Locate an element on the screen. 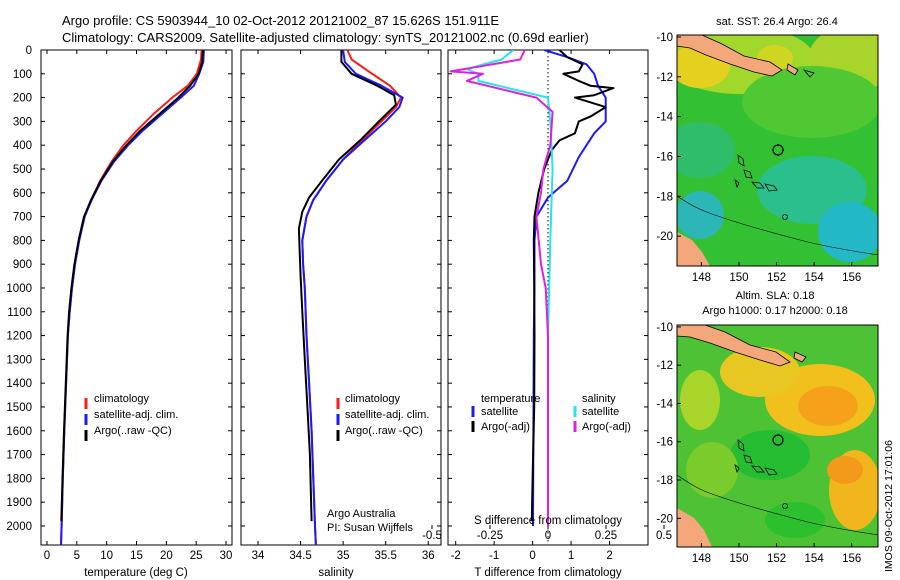 The width and height of the screenshot is (900, 580). s-diff-tick-label: -0.25 is located at coordinates (490, 536).